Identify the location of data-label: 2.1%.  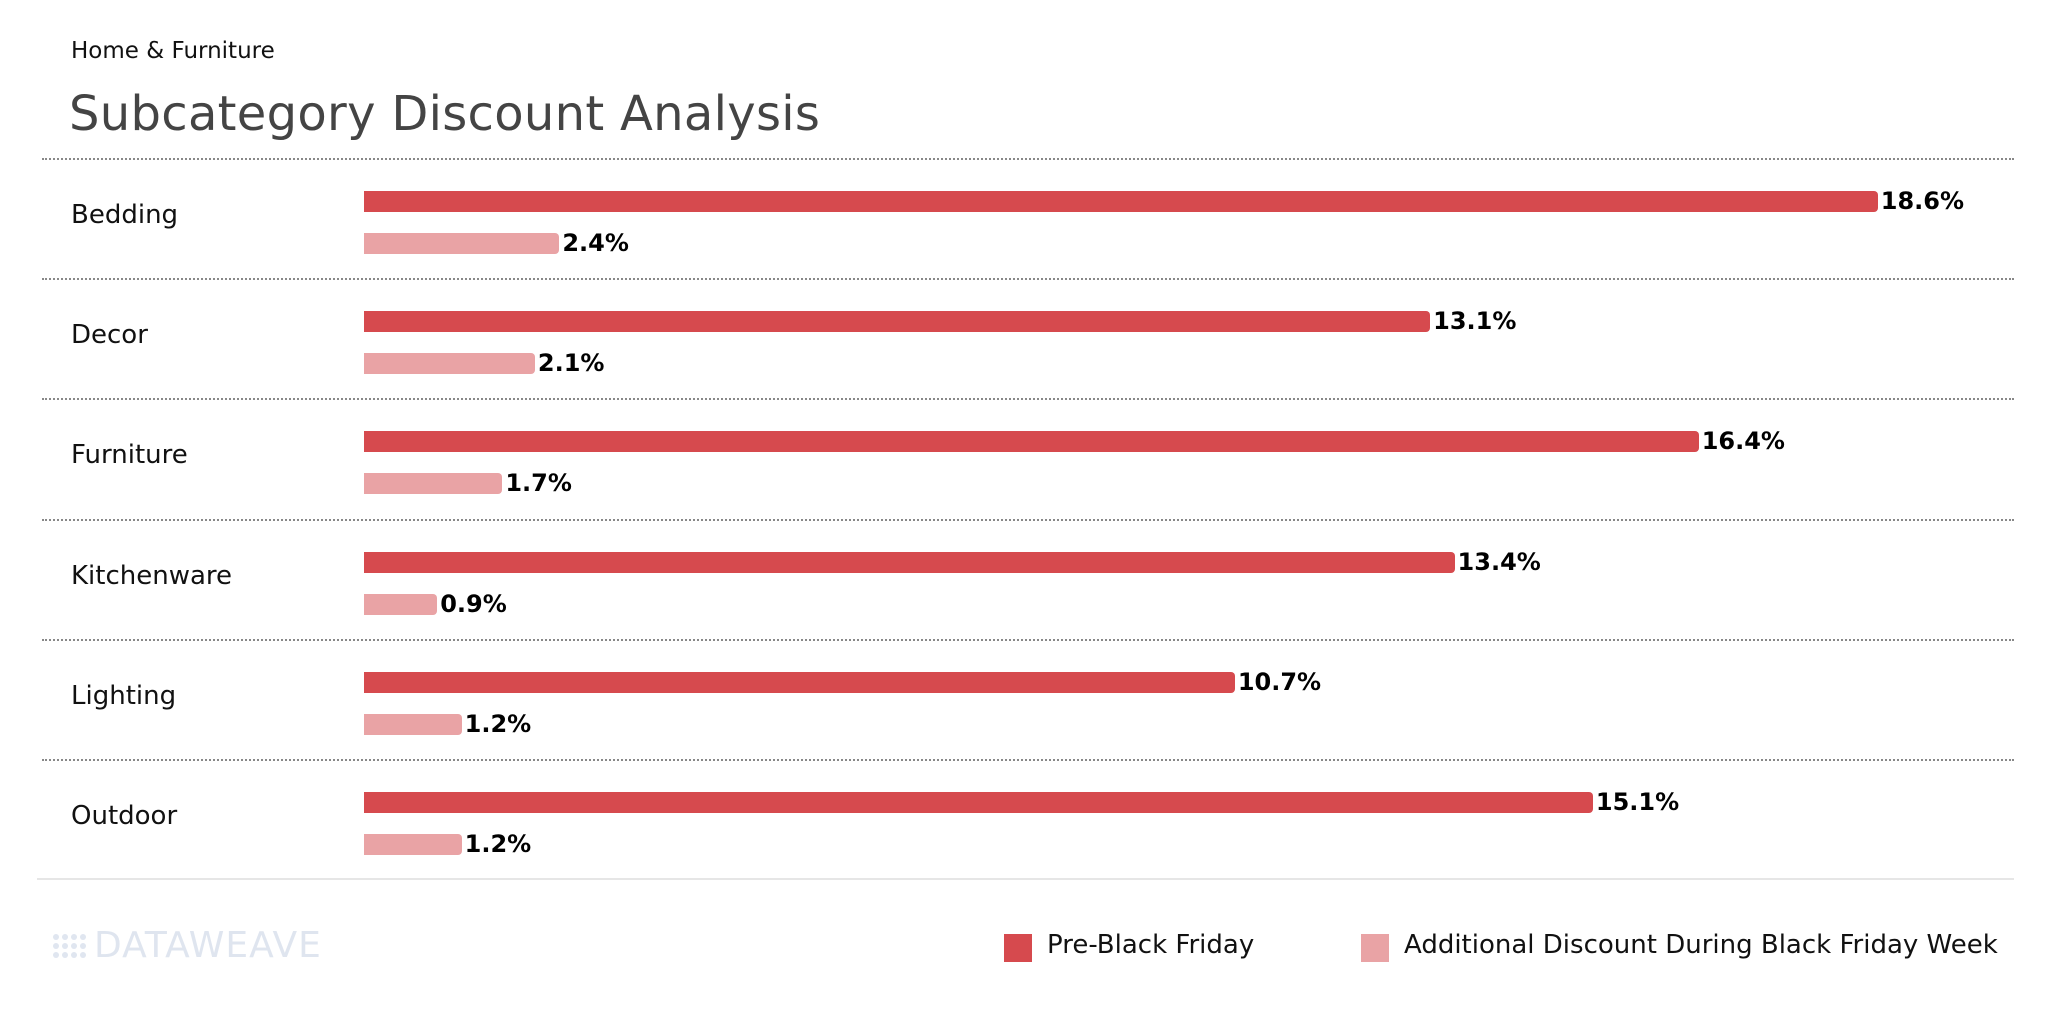
(571, 363).